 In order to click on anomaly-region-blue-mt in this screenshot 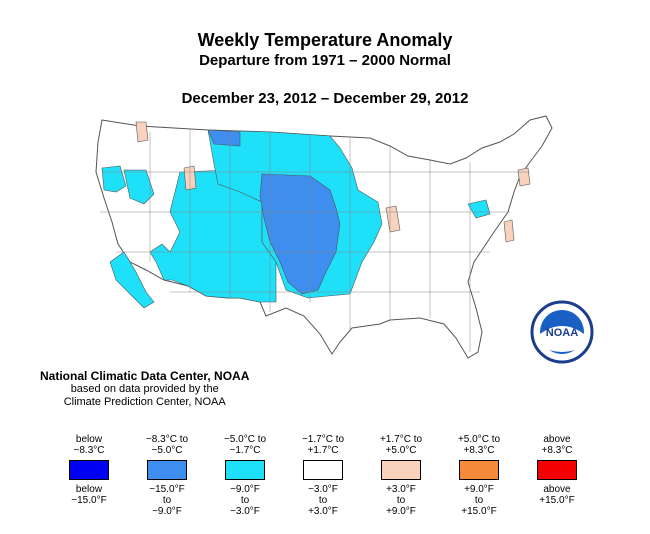, I will do `click(224, 138)`.